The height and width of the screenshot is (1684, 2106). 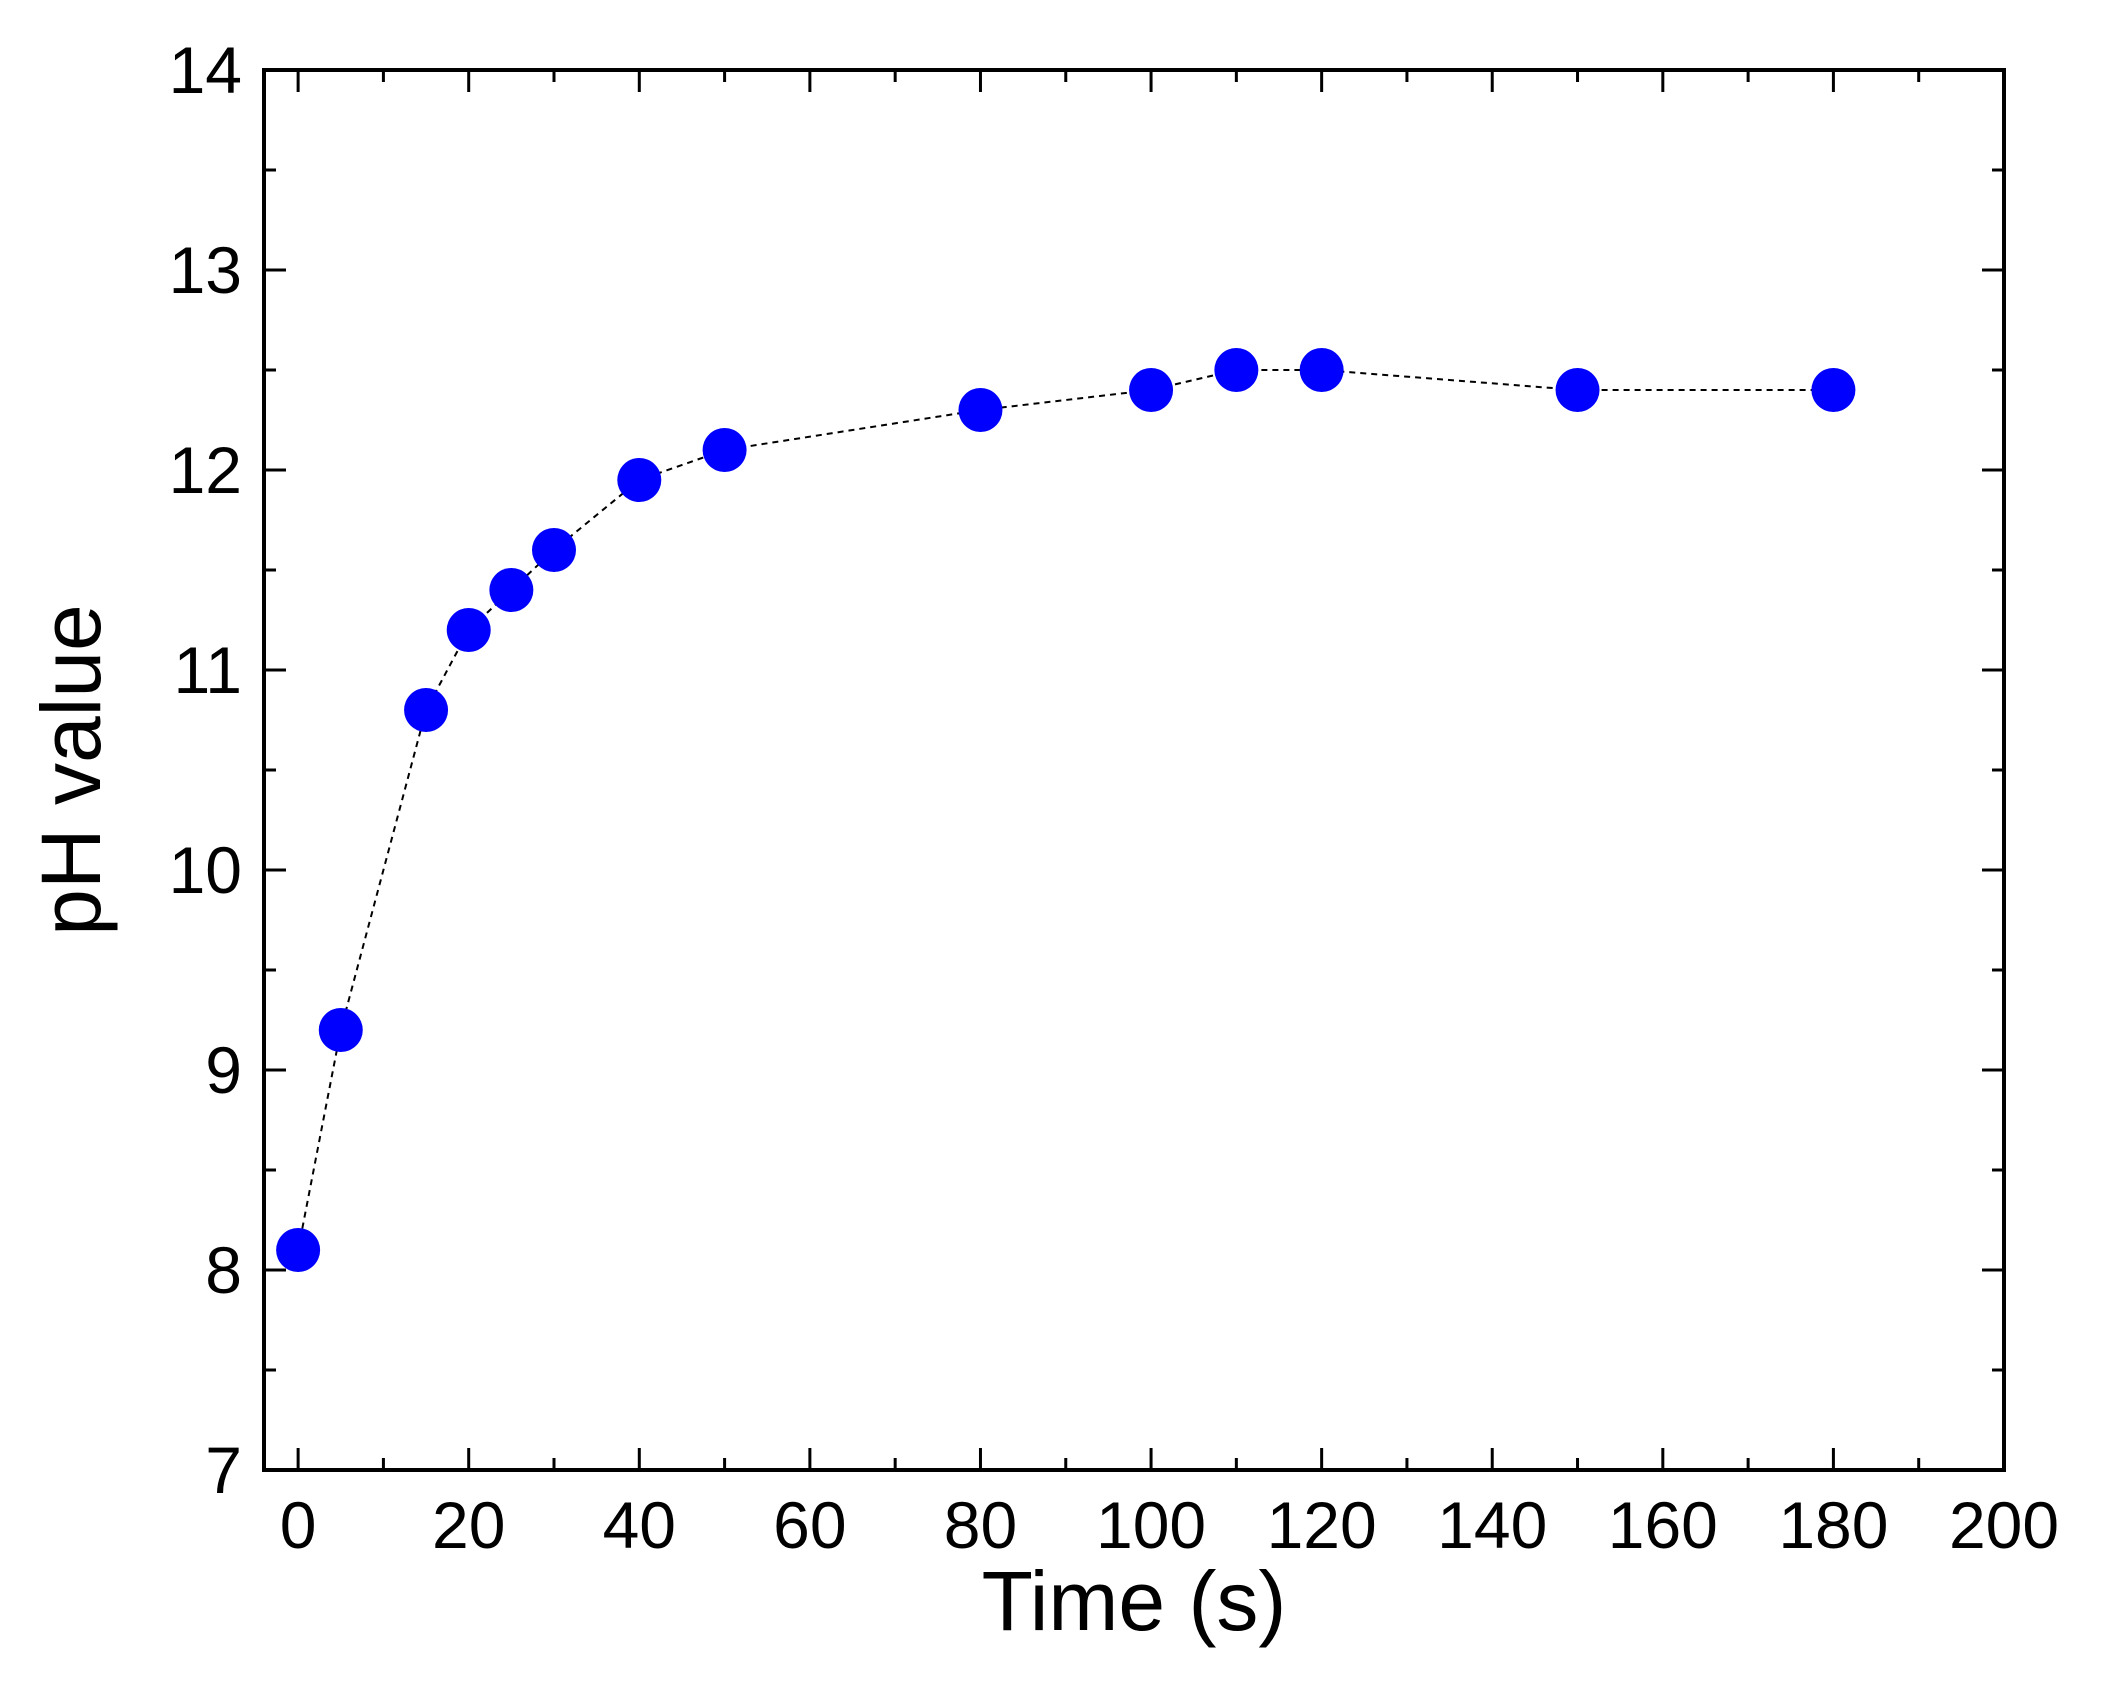 I want to click on x-axis-label: Time (s), so click(x=1134, y=1601).